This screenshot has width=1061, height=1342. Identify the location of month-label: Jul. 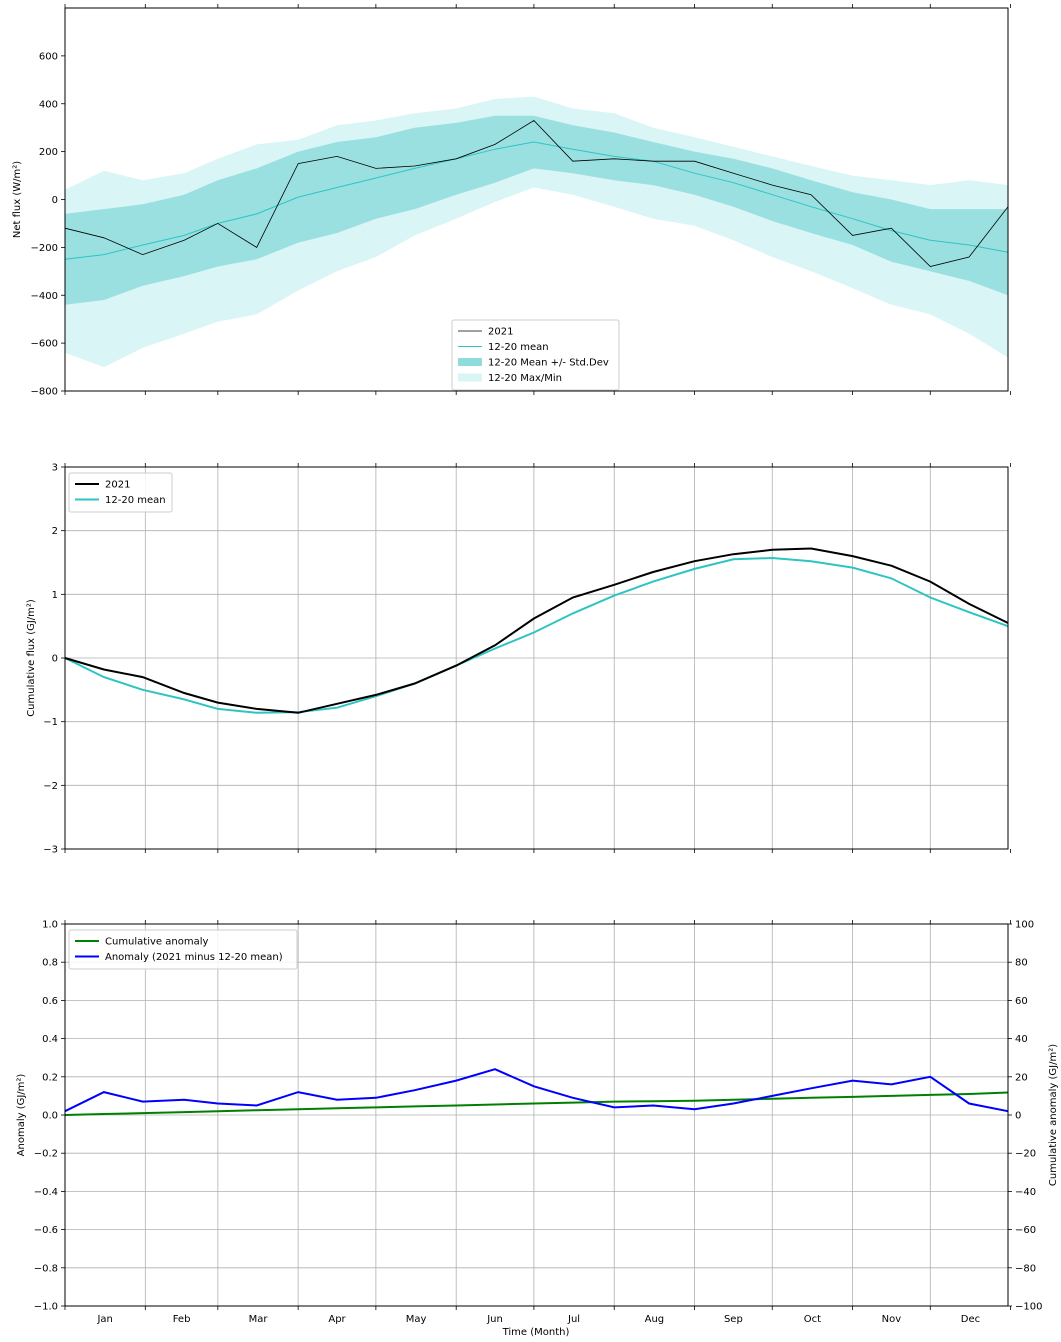
(573, 1319).